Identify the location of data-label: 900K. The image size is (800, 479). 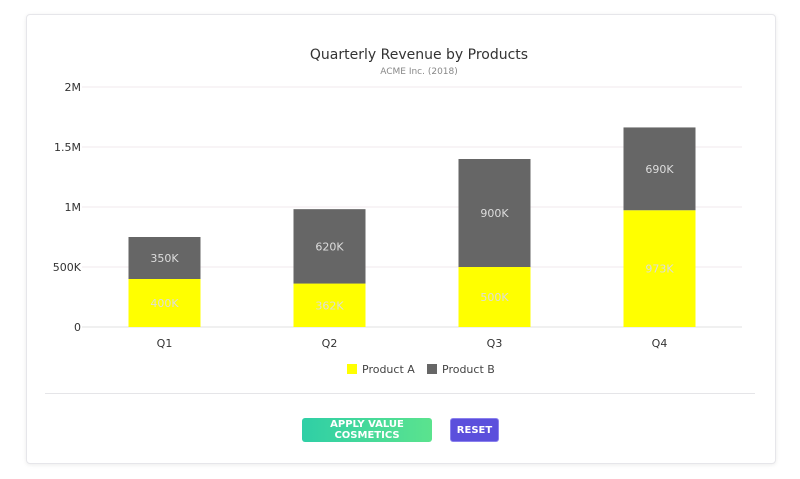
(494, 213).